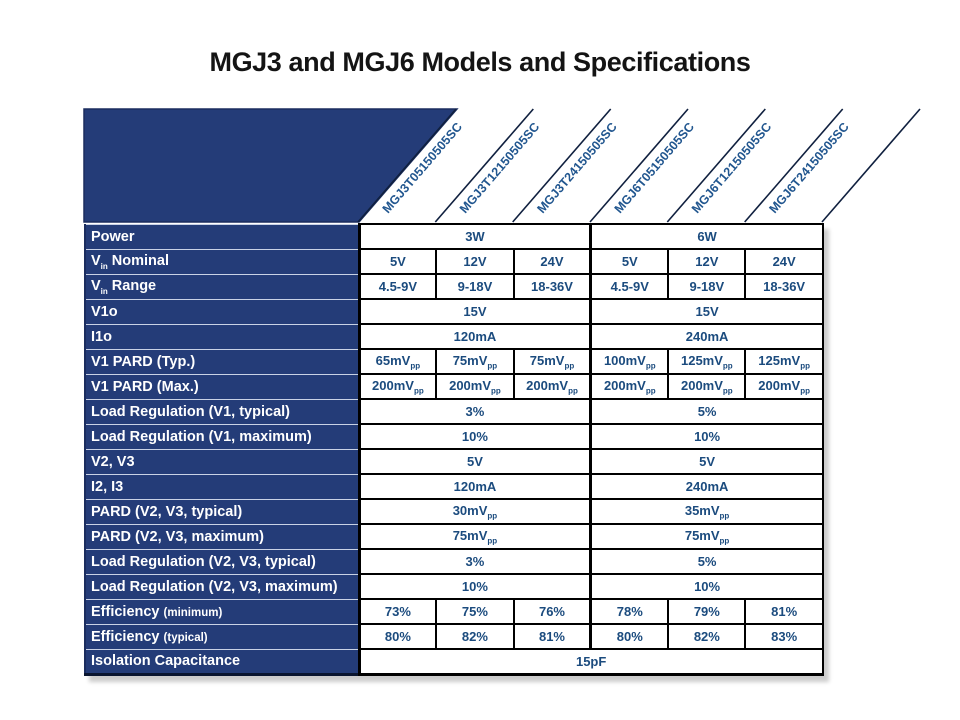 This screenshot has height=720, width=960. What do you see at coordinates (707, 361) in the screenshot?
I see `spec-value-cell: 125mVpp` at bounding box center [707, 361].